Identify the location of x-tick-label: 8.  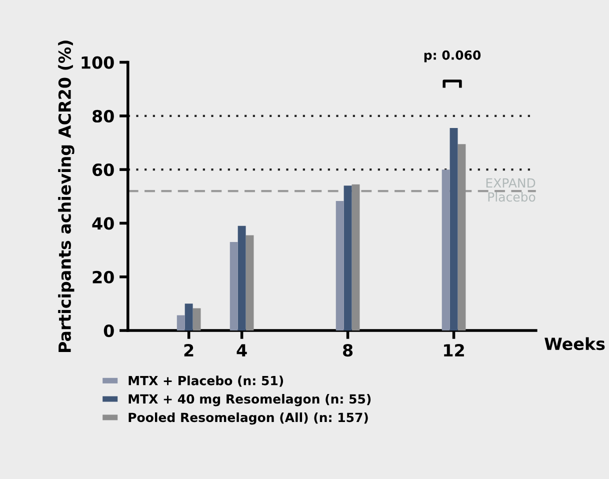
(348, 350).